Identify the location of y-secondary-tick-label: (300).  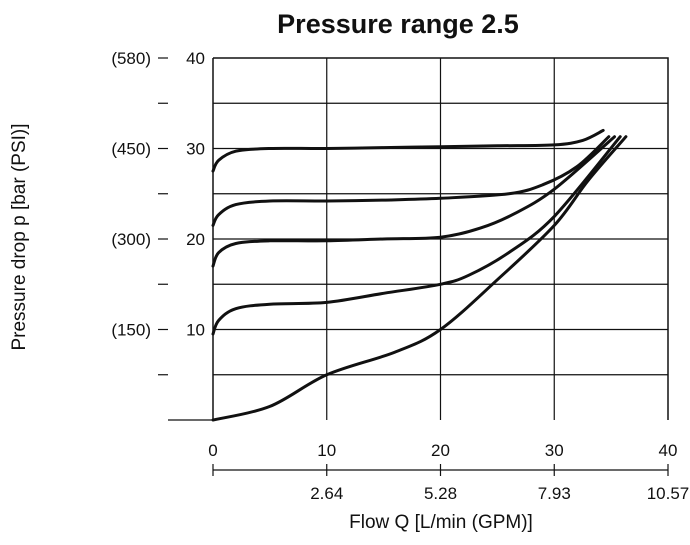
(131, 239).